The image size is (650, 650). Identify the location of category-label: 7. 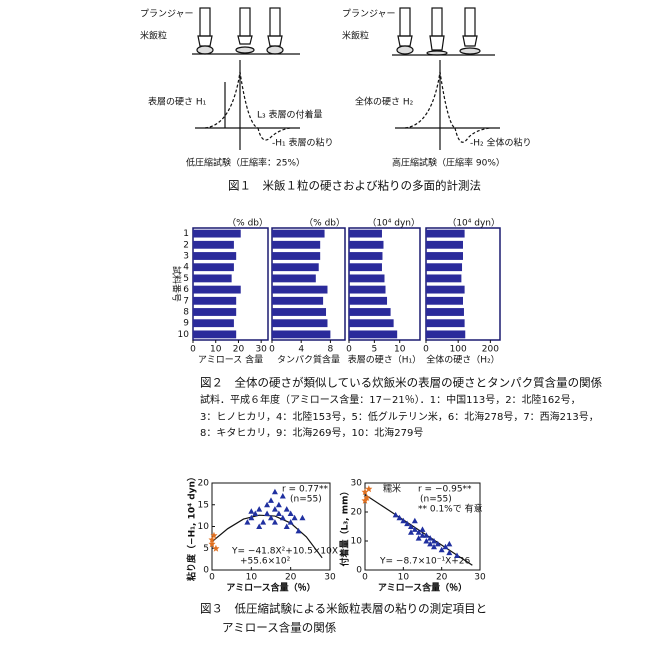
(186, 301).